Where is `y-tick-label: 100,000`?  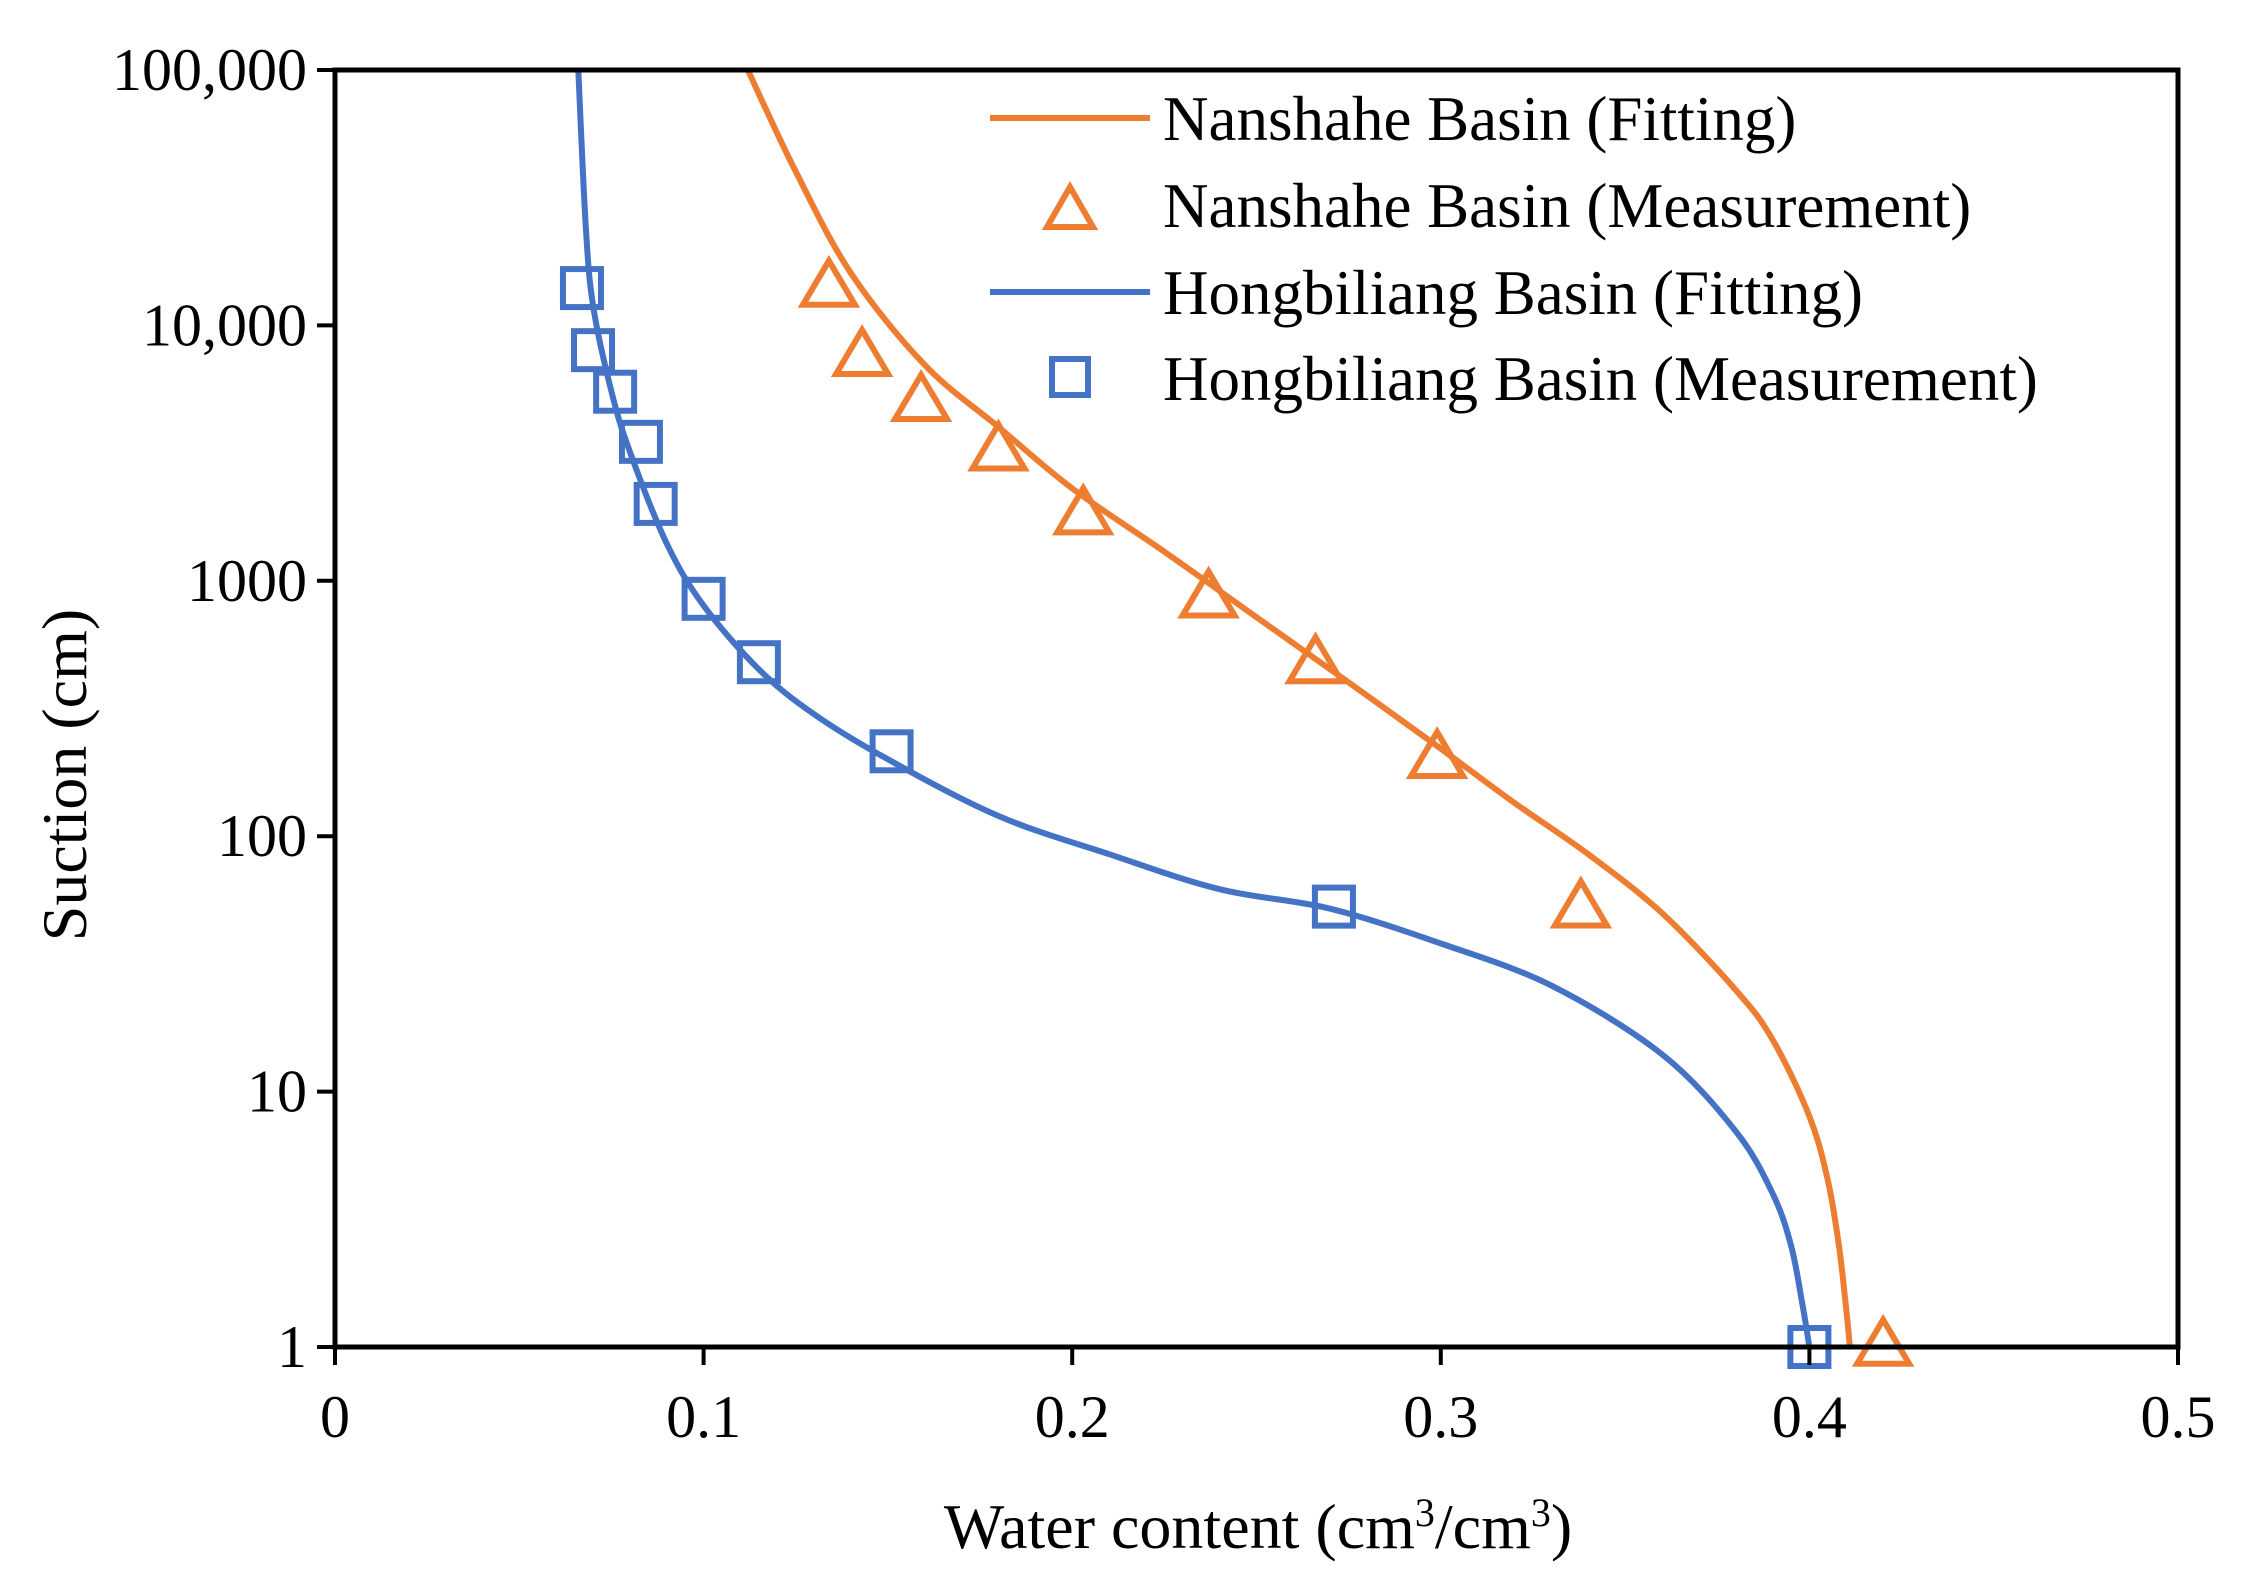 y-tick-label: 100,000 is located at coordinates (209, 70).